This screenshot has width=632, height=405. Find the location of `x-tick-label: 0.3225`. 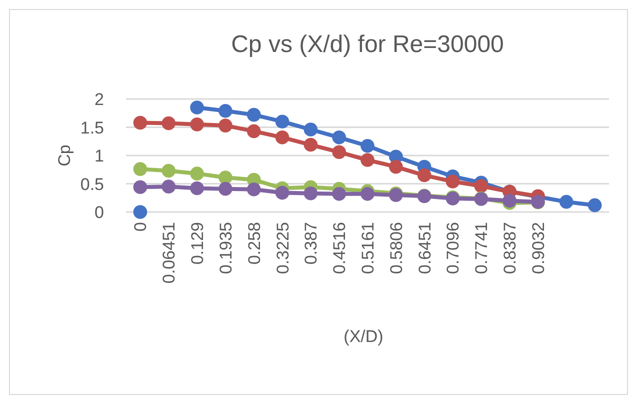

x-tick-label: 0.3225 is located at coordinates (282, 248).